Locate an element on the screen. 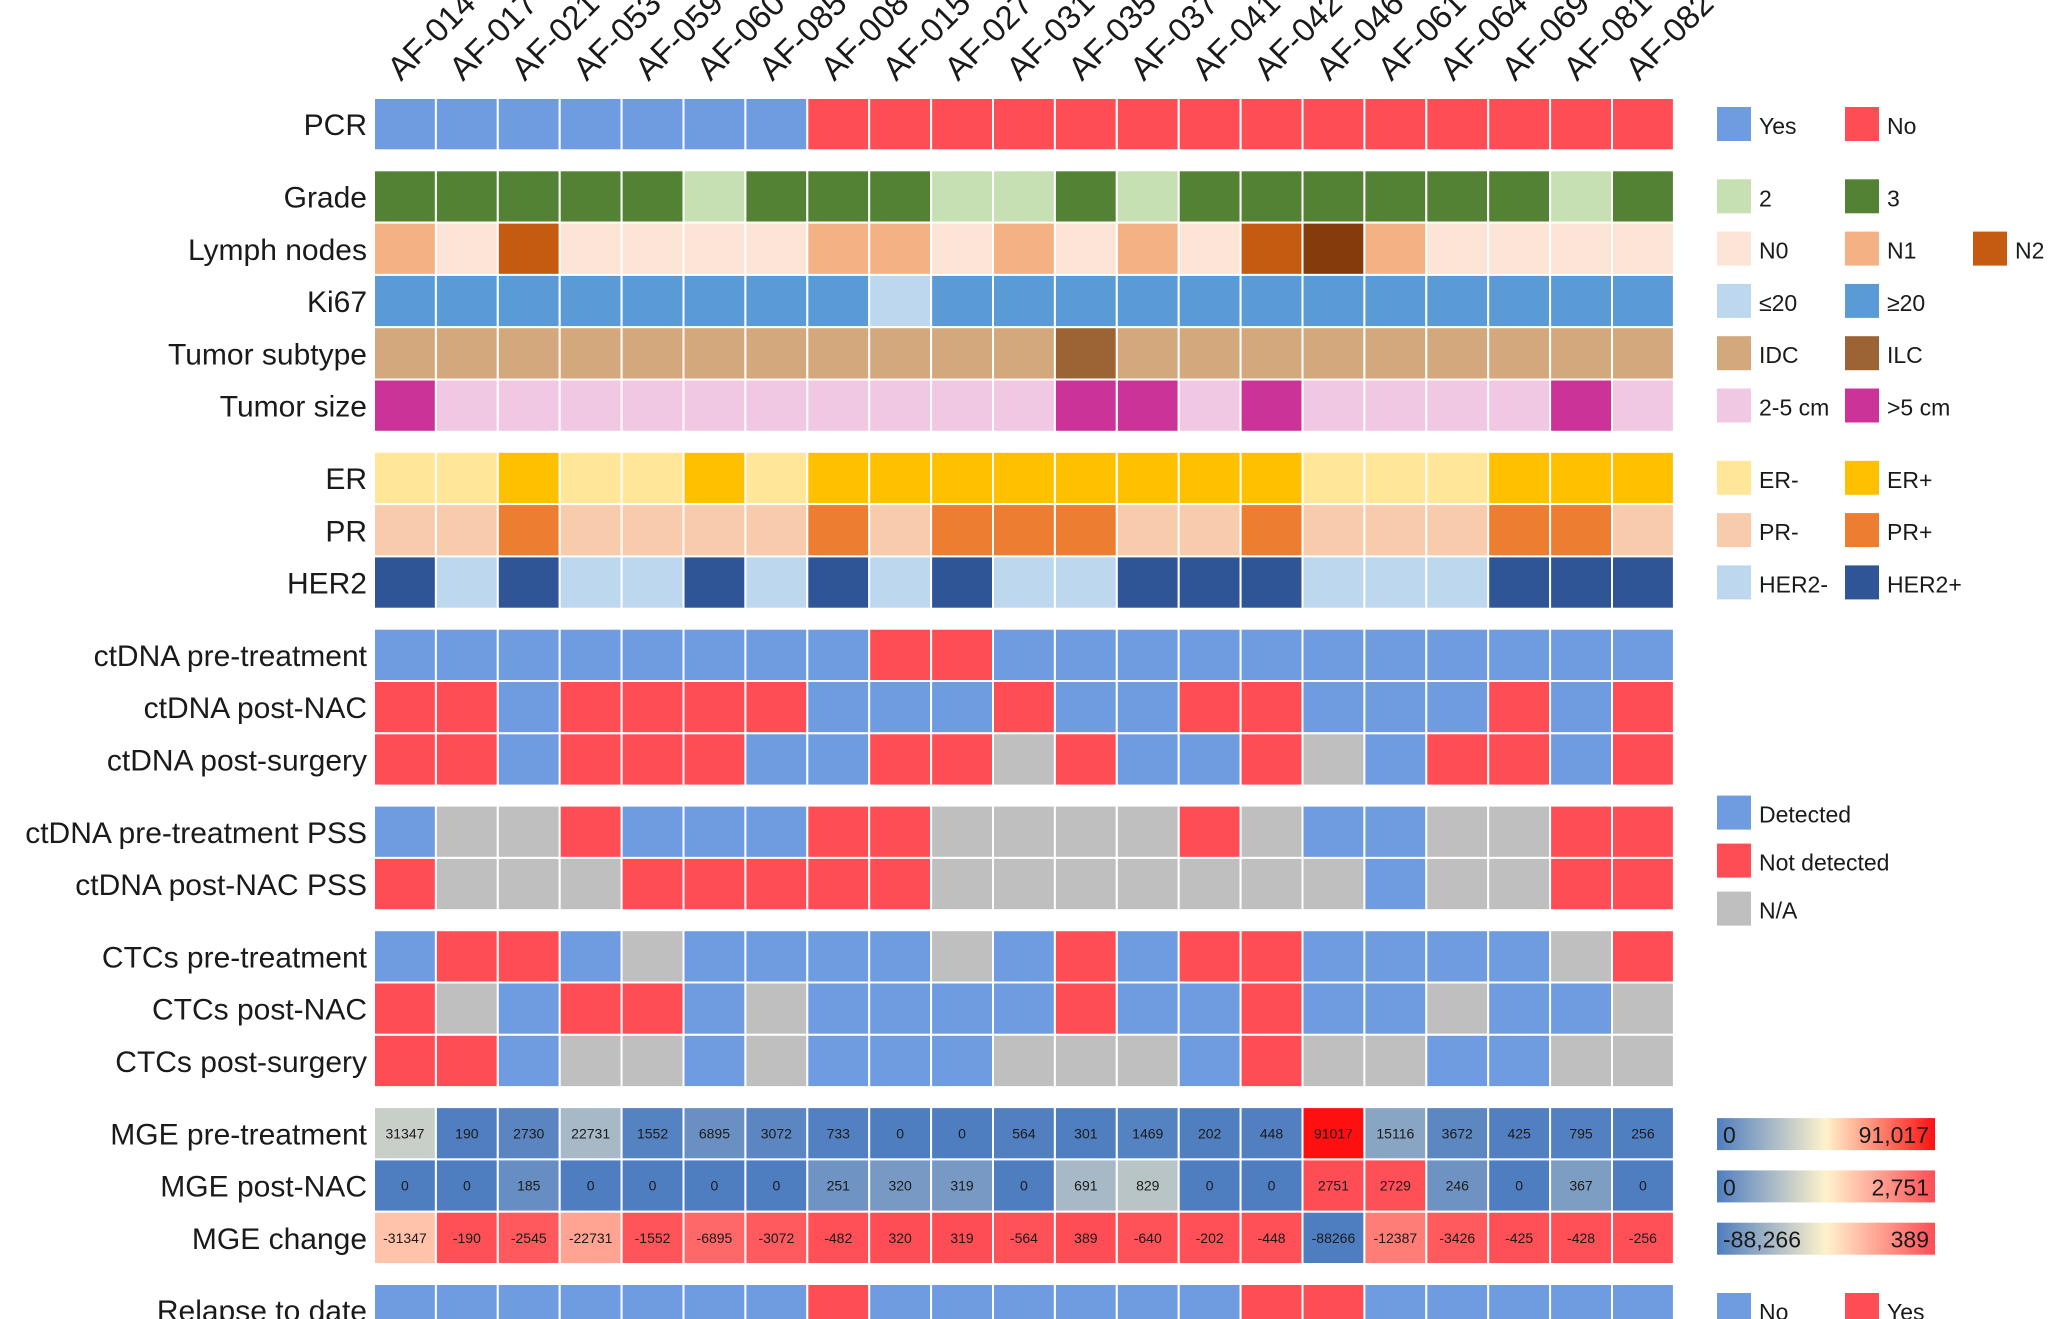 The height and width of the screenshot is (1319, 2050). cell-value-mge-post-nac-af-015: 320 is located at coordinates (900, 1186).